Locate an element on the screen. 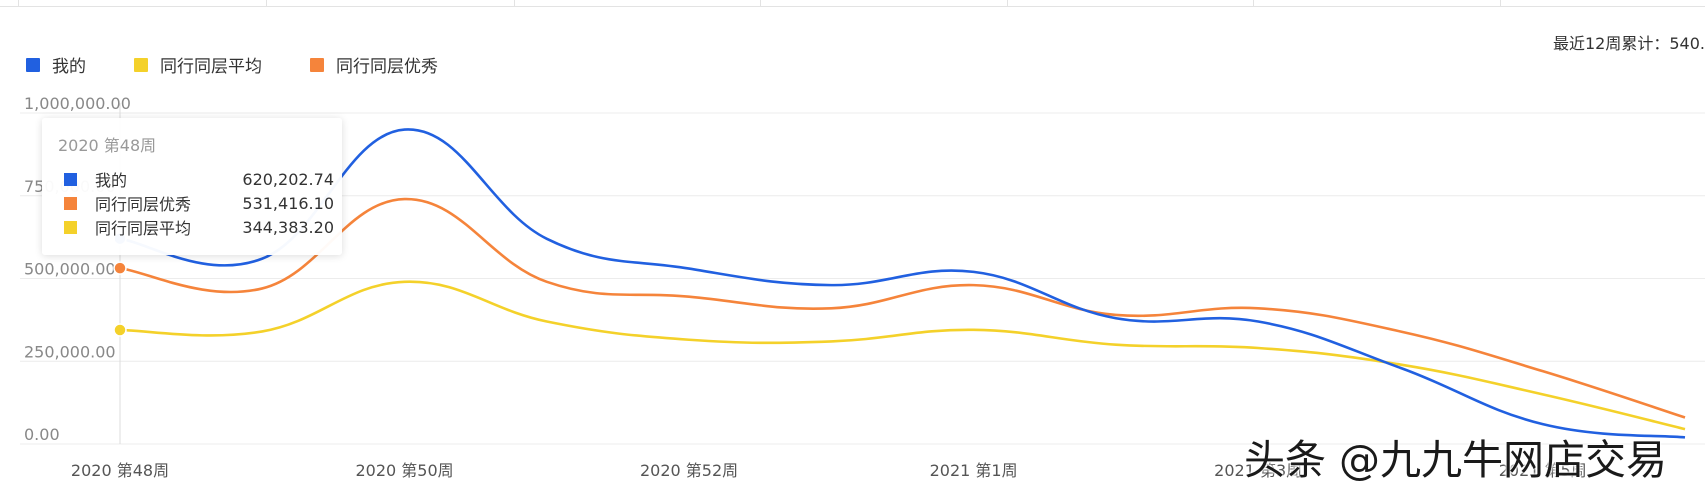 The height and width of the screenshot is (491, 1705). tooltip-series-name: 同行同层优秀 is located at coordinates (143, 204).